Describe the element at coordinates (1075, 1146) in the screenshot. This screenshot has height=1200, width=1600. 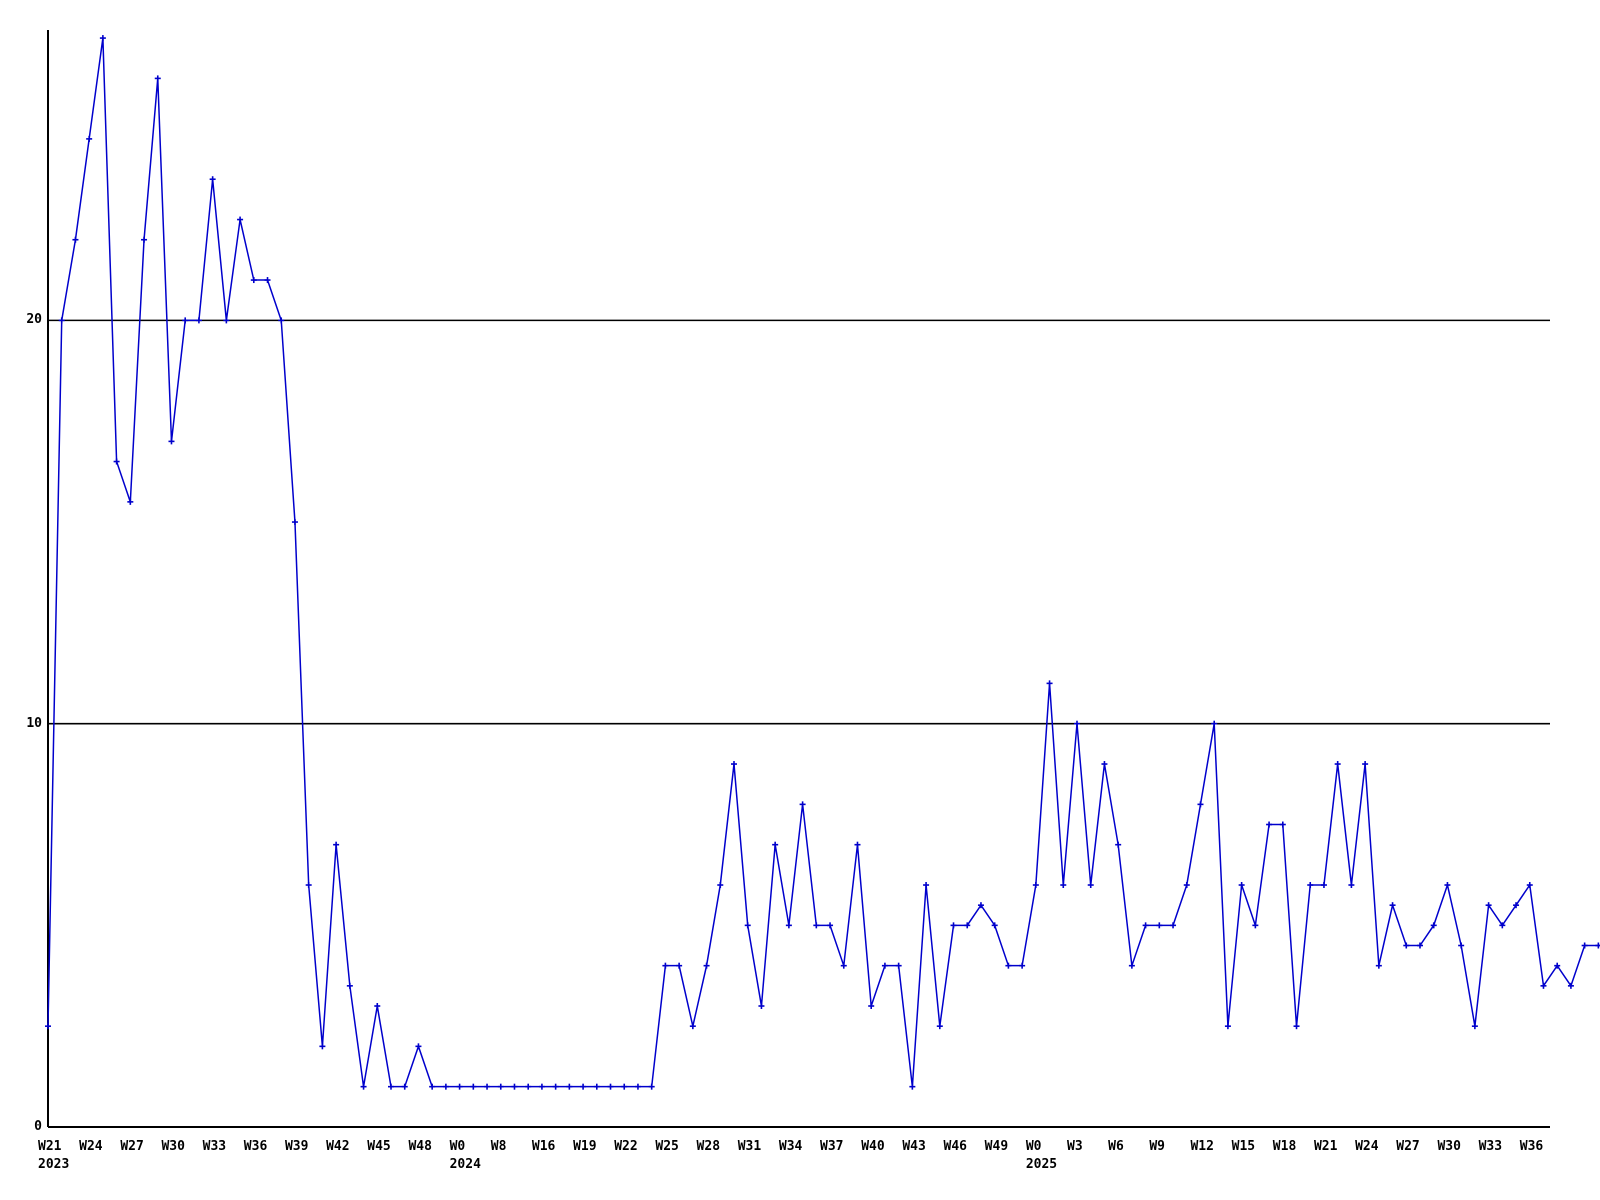
I see `x-tick-label: W3` at that location.